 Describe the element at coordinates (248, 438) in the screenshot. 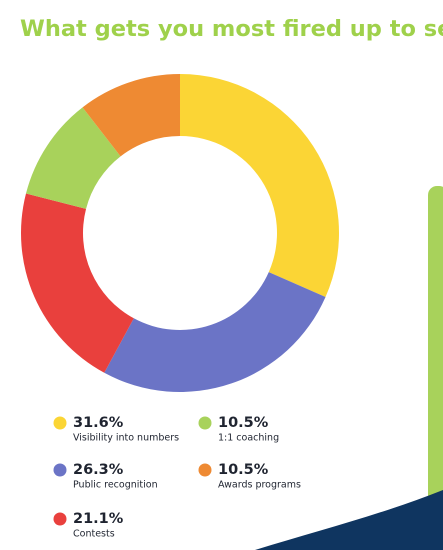

I see `legend-label: 1:1 coaching` at that location.